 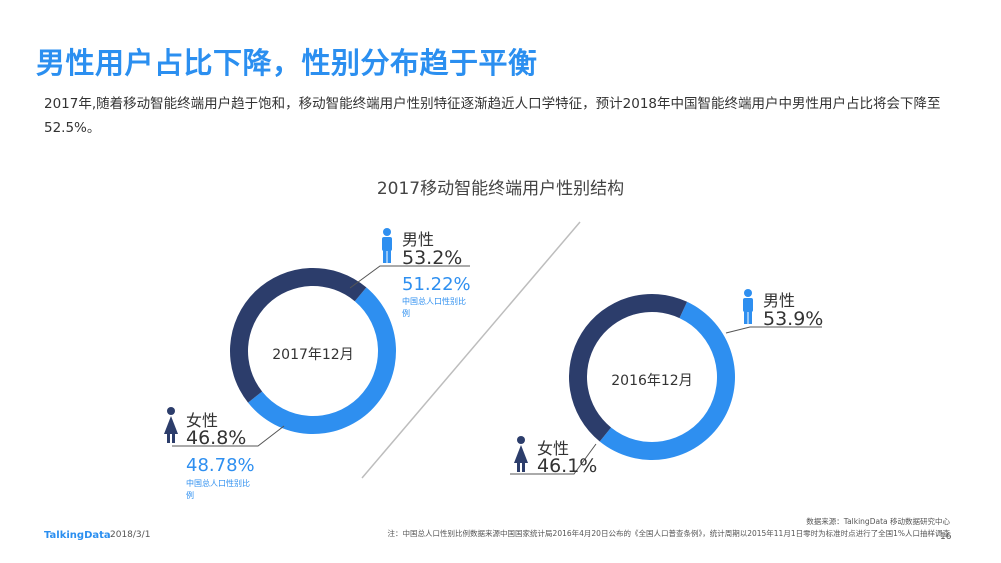 What do you see at coordinates (312, 355) in the screenshot?
I see `center-label-2017: 2017年12月` at bounding box center [312, 355].